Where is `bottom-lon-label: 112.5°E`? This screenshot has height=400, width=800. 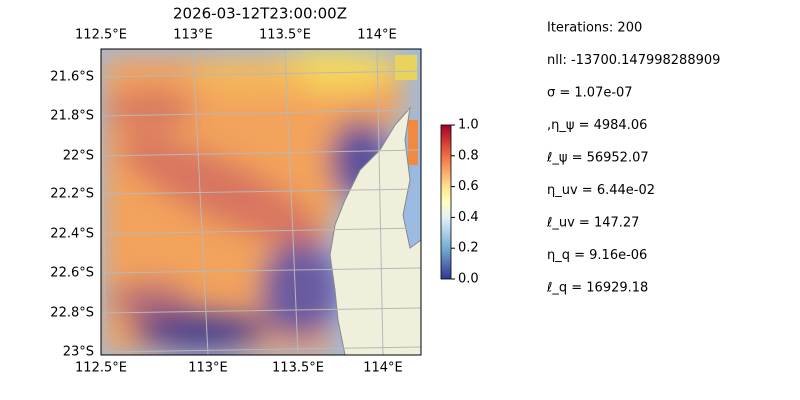 bottom-lon-label: 112.5°E is located at coordinates (101, 368).